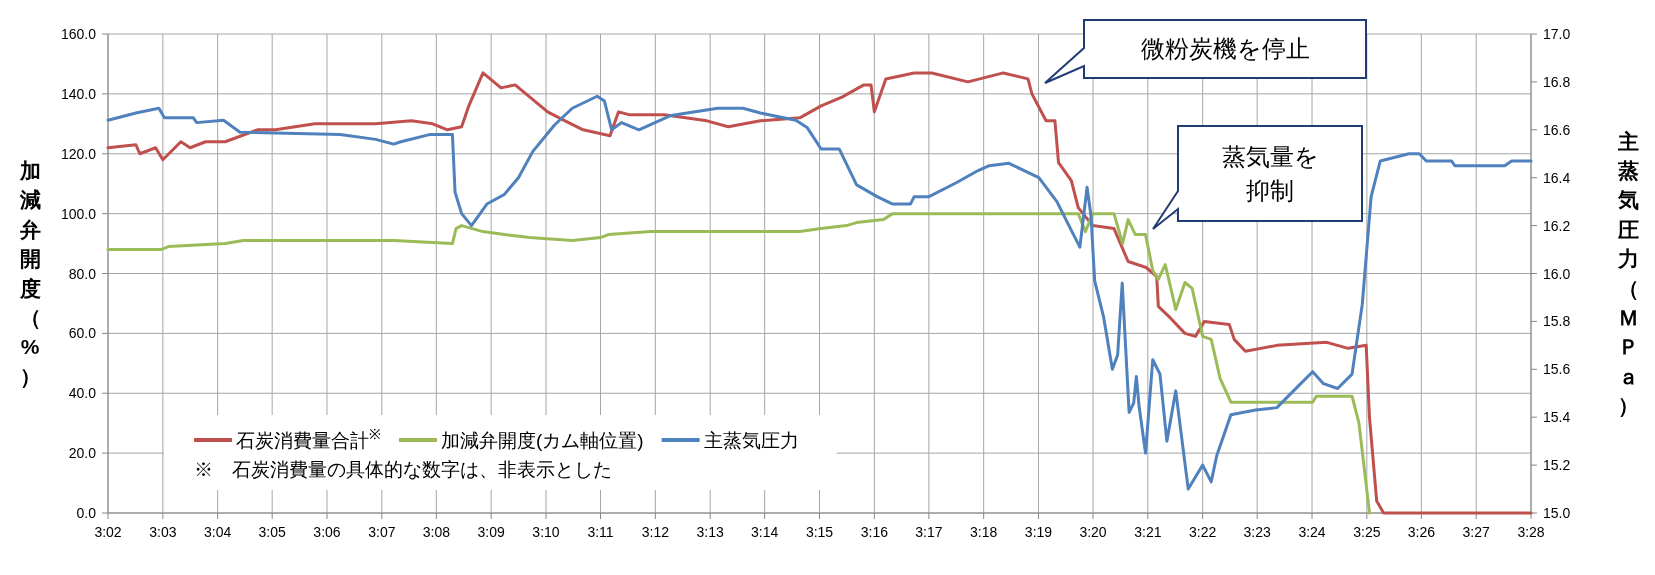 Image resolution: width=1655 pixels, height=575 pixels. What do you see at coordinates (751, 440) in the screenshot?
I see `legend-label: 主蒸気圧力` at bounding box center [751, 440].